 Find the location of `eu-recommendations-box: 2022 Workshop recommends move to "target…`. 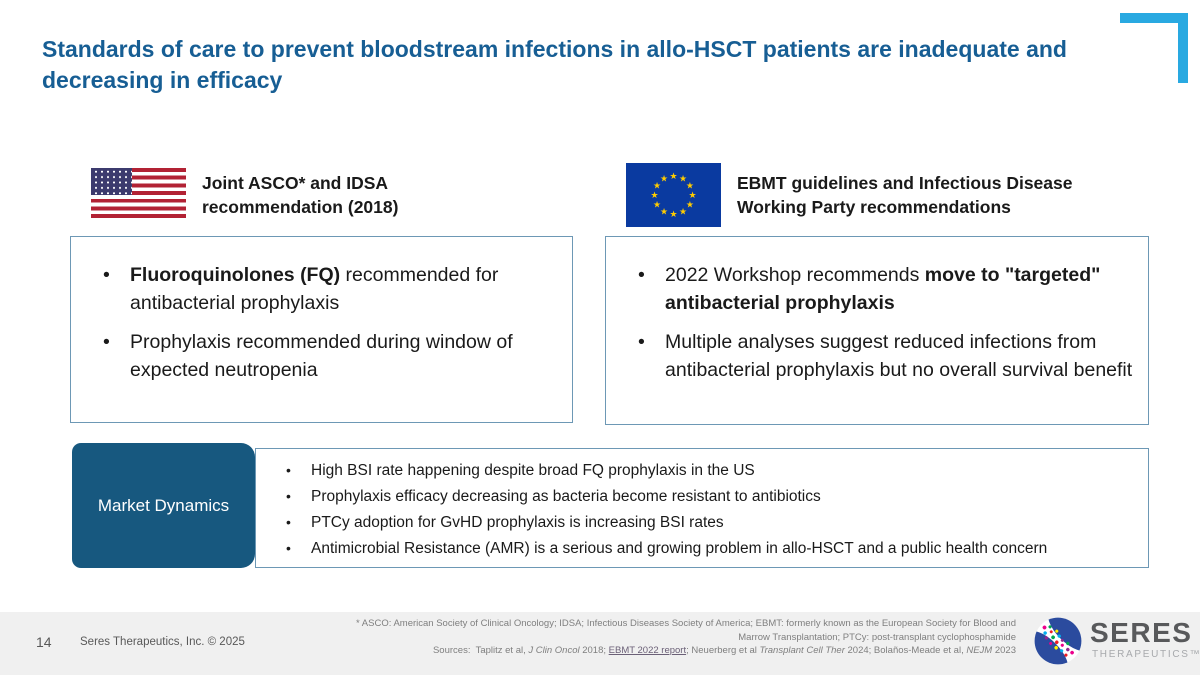

eu-recommendations-box: 2022 Workshop recommends move to "target… is located at coordinates (877, 330).